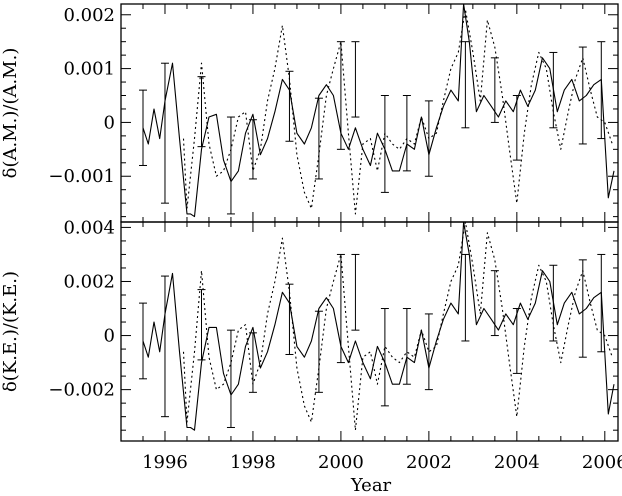 This screenshot has width=622, height=496. Describe the element at coordinates (89, 227) in the screenshot. I see `y-tick-label: 0.004` at that location.